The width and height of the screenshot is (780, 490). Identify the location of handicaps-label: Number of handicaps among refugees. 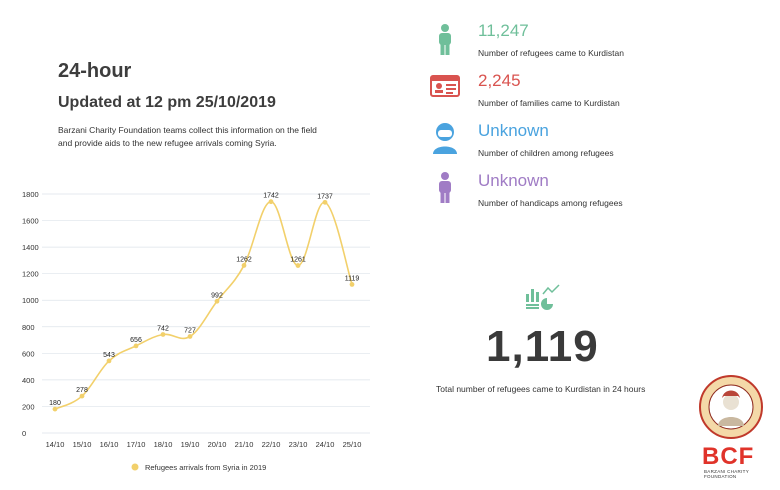
(550, 203).